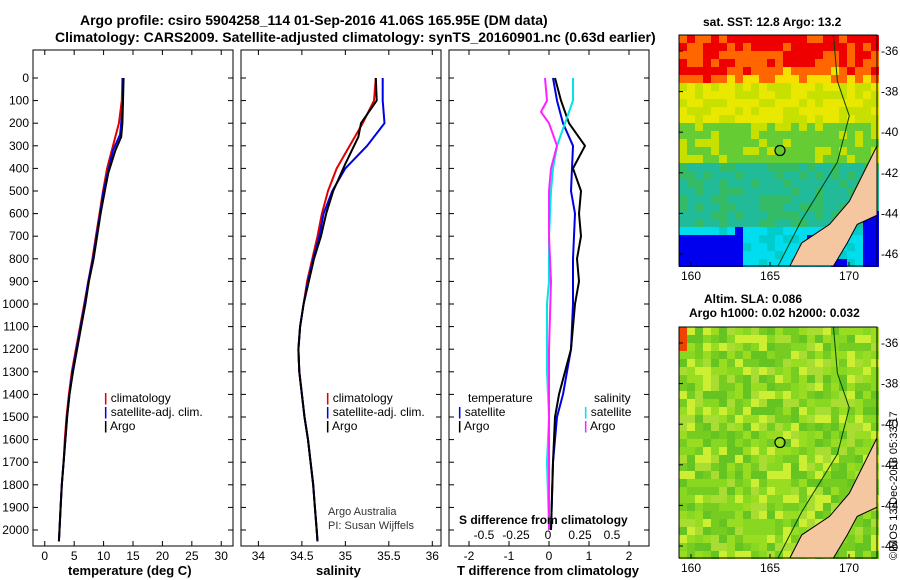 This screenshot has height=580, width=900. Describe the element at coordinates (259, 556) in the screenshot. I see `x-tick-label: 34` at that location.